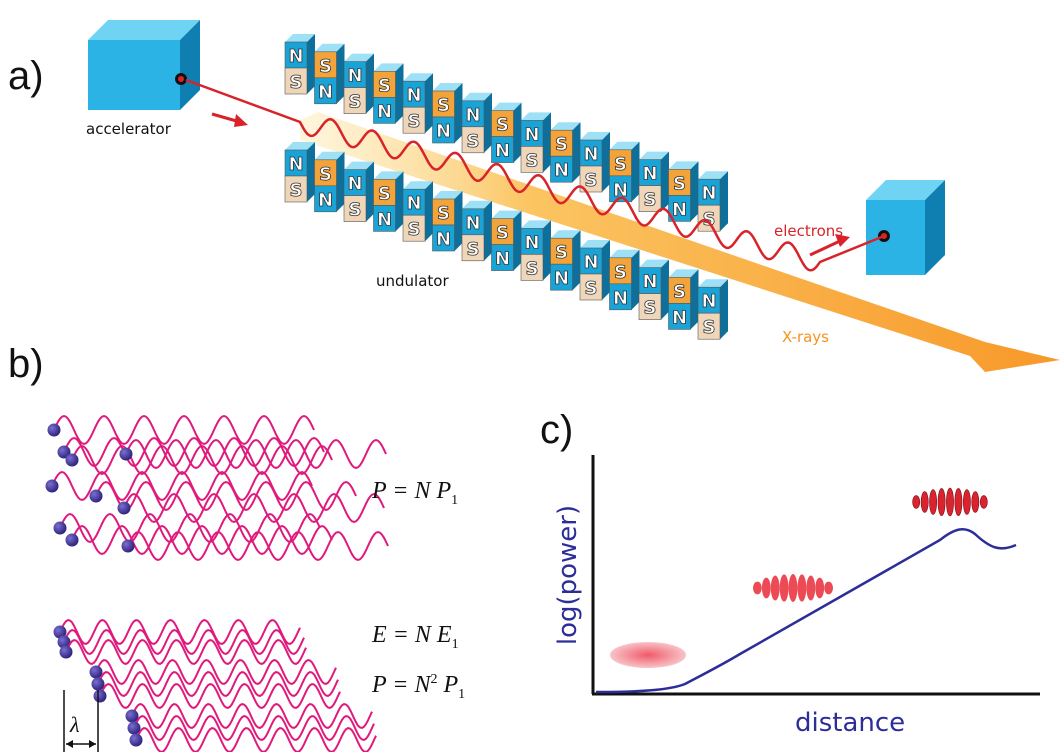  What do you see at coordinates (26, 364) in the screenshot?
I see `panel-b-label: b)` at bounding box center [26, 364].